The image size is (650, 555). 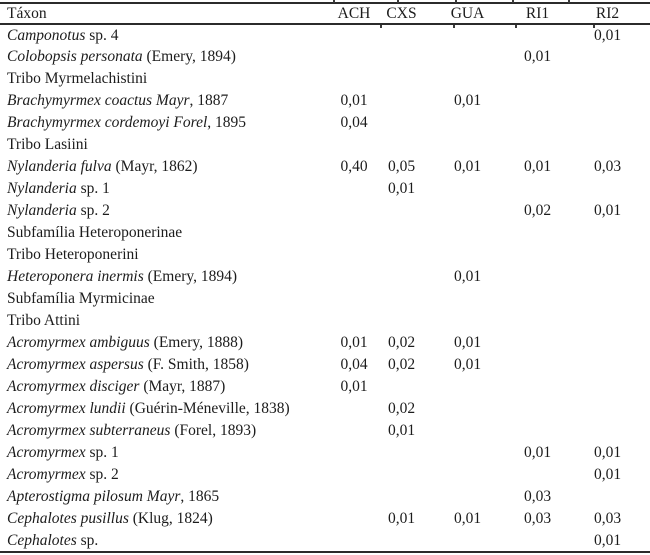 What do you see at coordinates (102, 474) in the screenshot?
I see `taxon-roman: sp. 2` at bounding box center [102, 474].